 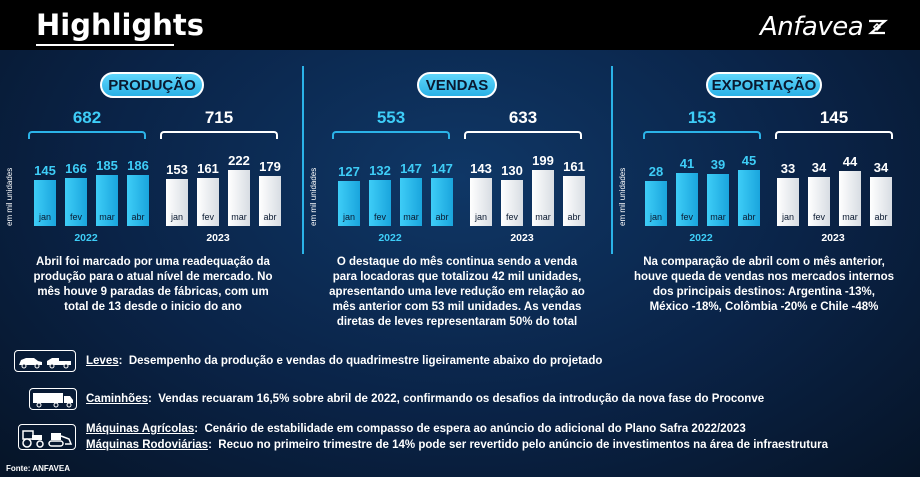 What do you see at coordinates (45, 363) in the screenshot?
I see `cars-icon-graphic` at bounding box center [45, 363].